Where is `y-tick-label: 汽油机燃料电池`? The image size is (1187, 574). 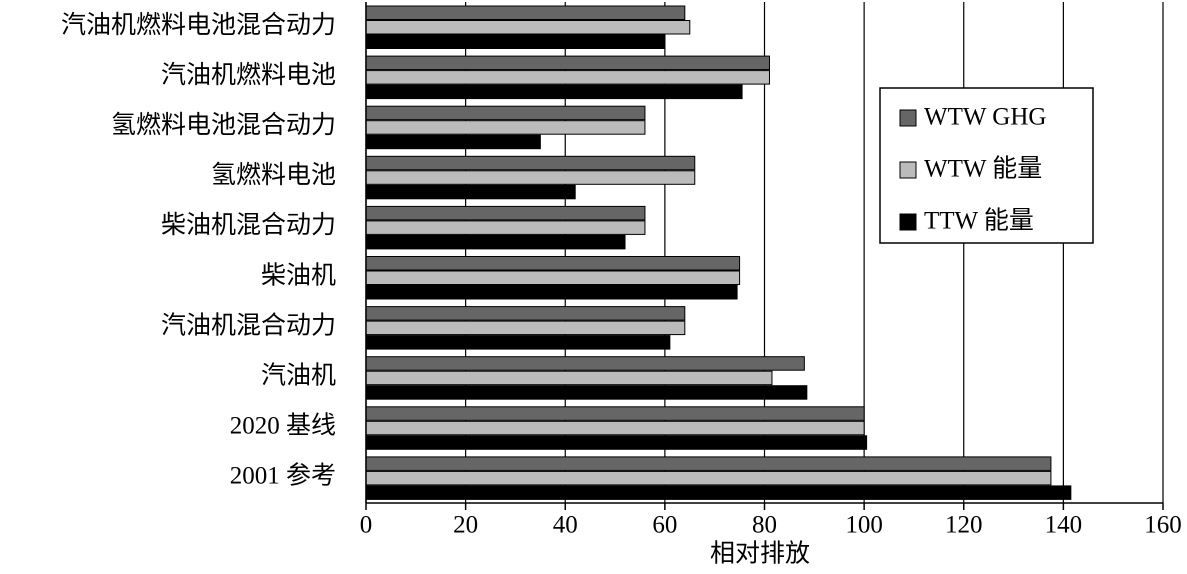 y-tick-label: 汽油机燃料电池 is located at coordinates (248, 75).